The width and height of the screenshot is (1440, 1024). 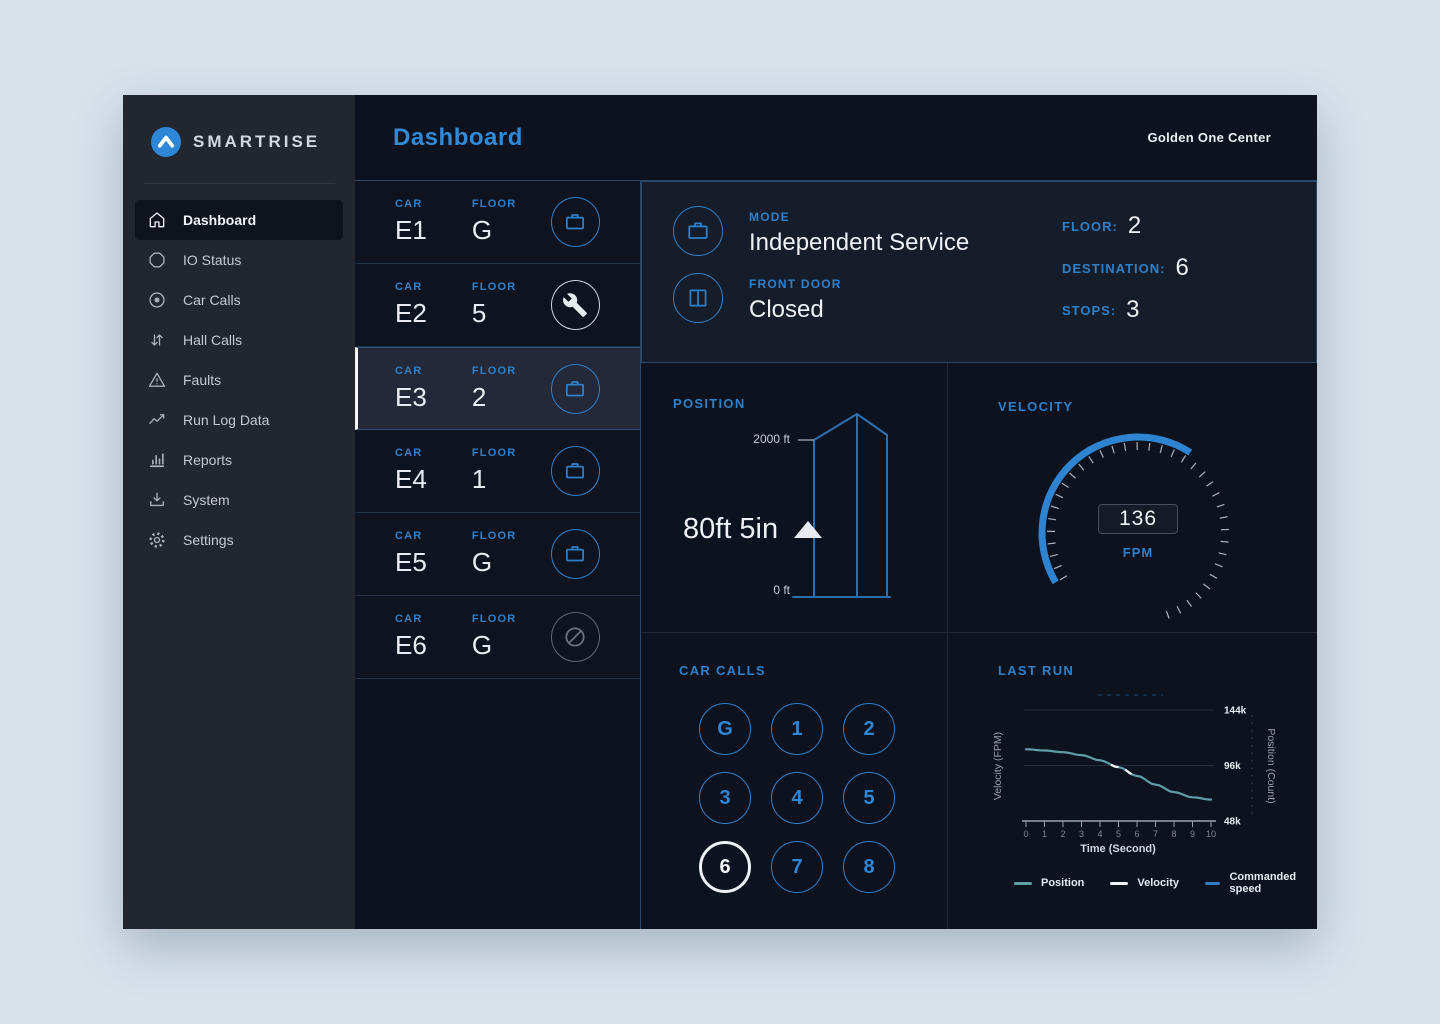 I want to click on car-row-e1: CAR E1 FLOOR G, so click(x=497, y=222).